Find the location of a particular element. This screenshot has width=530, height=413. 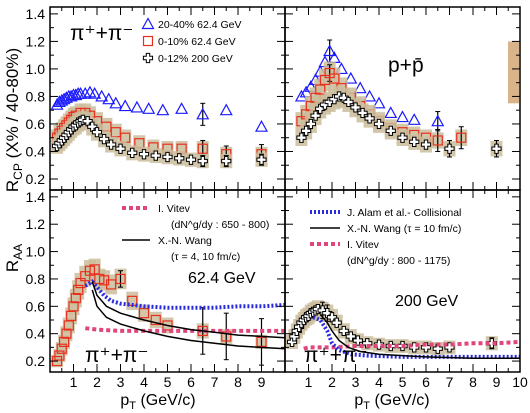

x-tick-label: 9 is located at coordinates (497, 382).